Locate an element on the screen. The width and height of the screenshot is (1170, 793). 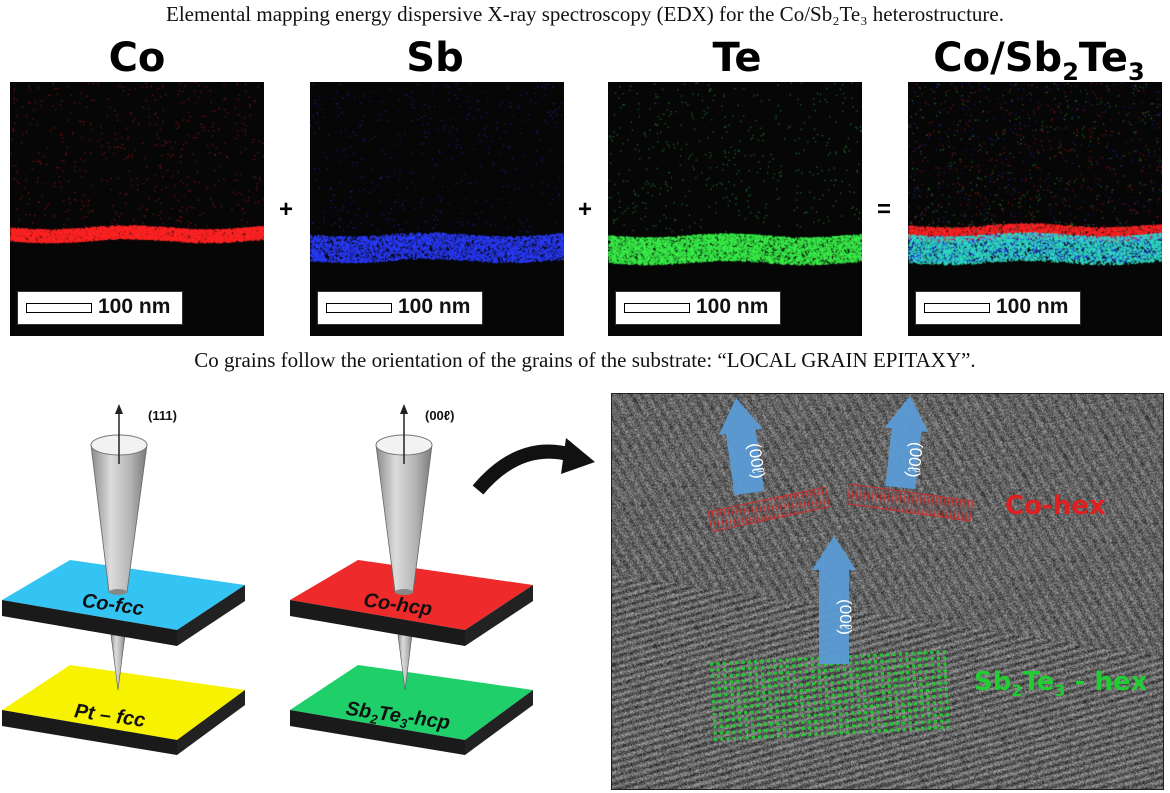
label-te: Te is located at coordinates (737, 58).